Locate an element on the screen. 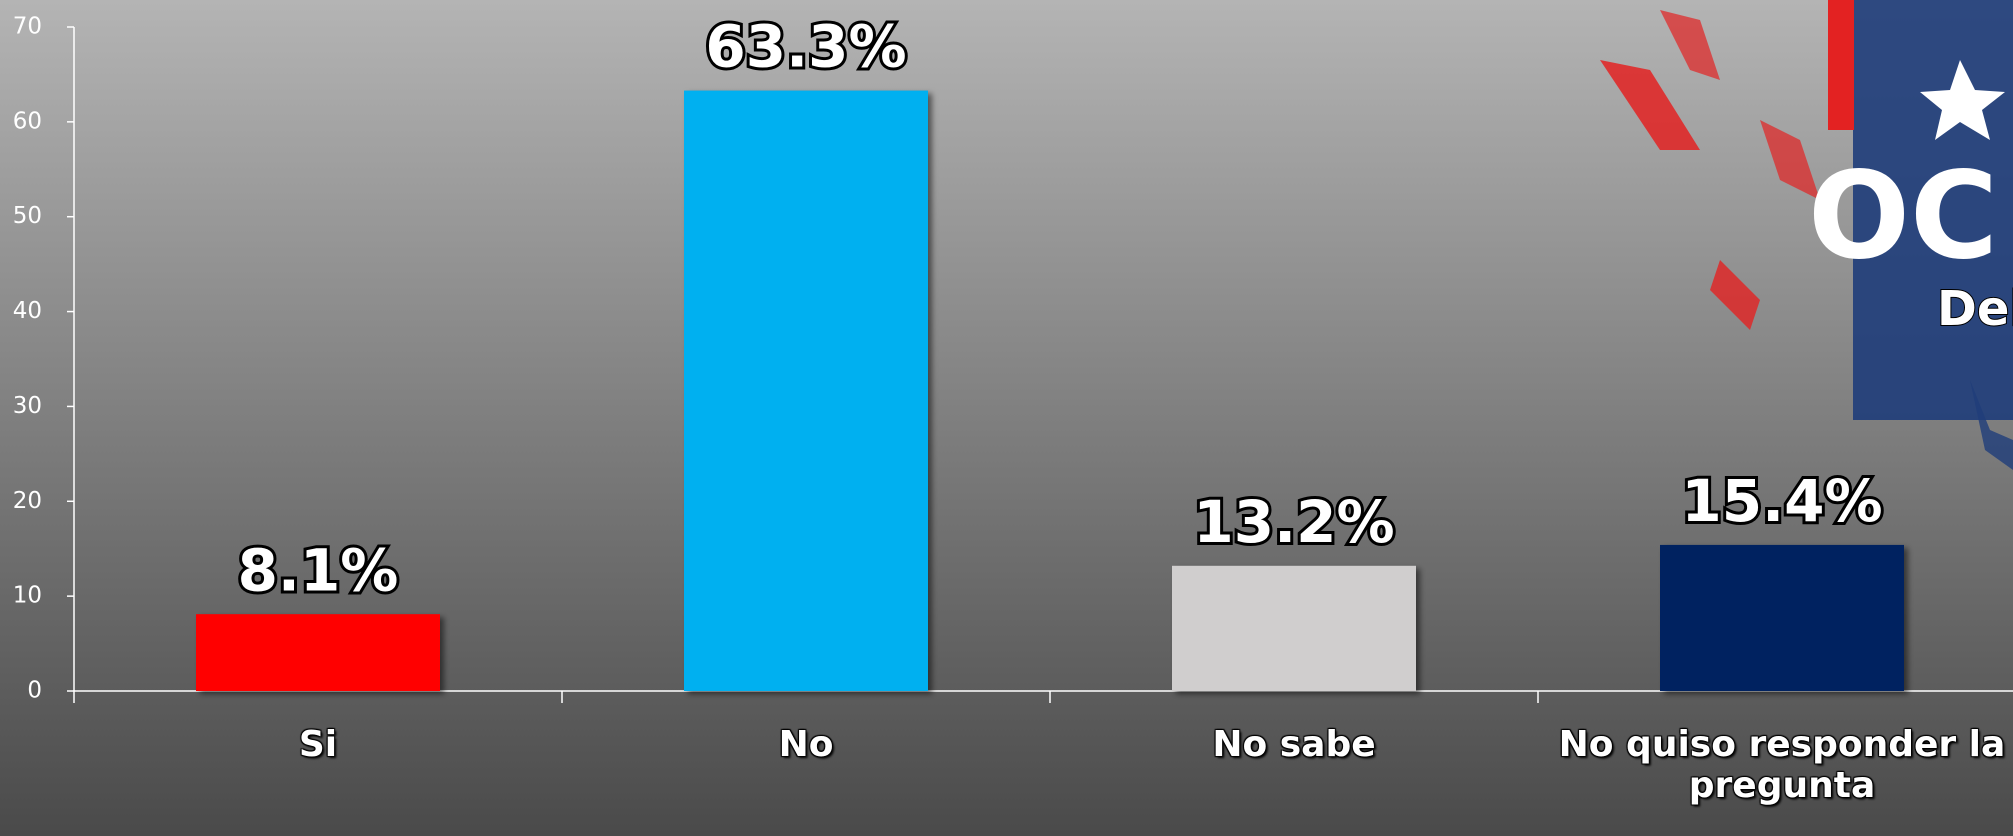 The width and height of the screenshot is (2013, 836). x-tick-label: No quiso responder la pregunta is located at coordinates (1782, 765).